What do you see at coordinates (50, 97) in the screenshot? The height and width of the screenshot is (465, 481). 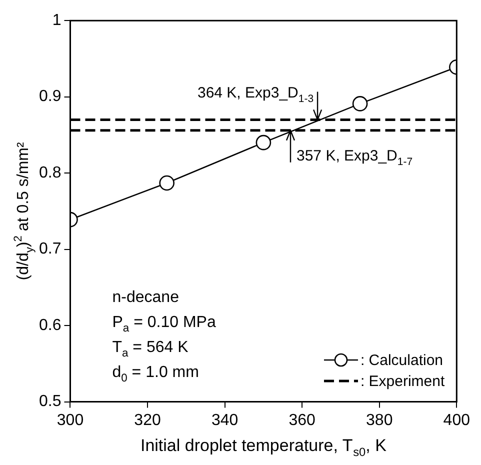 I see `y-tick-label: 0.9` at bounding box center [50, 97].